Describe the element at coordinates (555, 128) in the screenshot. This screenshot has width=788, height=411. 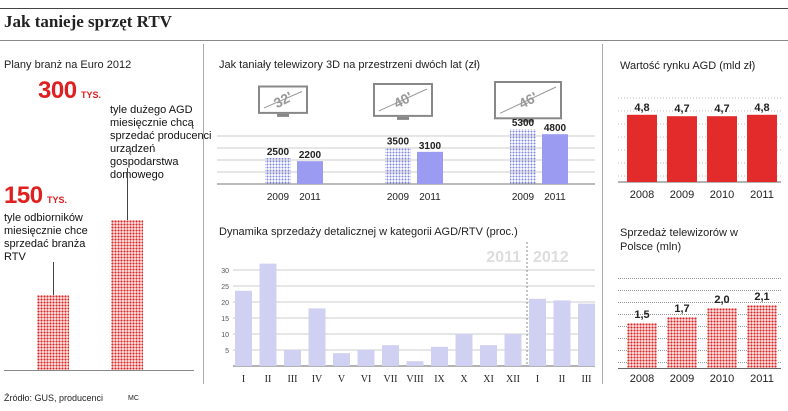
I see `tv3d-value-label: 4800` at that location.